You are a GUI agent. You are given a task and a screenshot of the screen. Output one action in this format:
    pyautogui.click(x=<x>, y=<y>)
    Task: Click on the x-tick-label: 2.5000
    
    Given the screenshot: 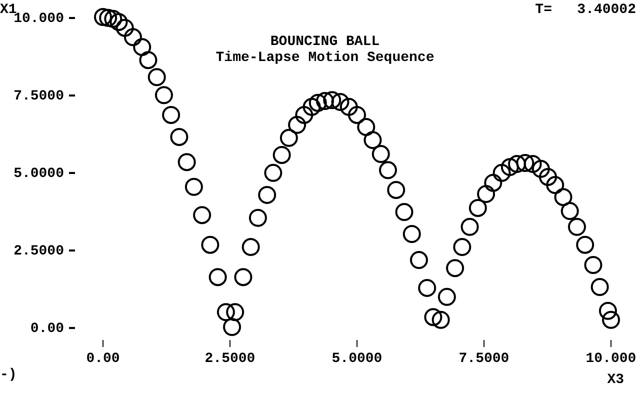 What is the action you would take?
    pyautogui.click(x=230, y=359)
    